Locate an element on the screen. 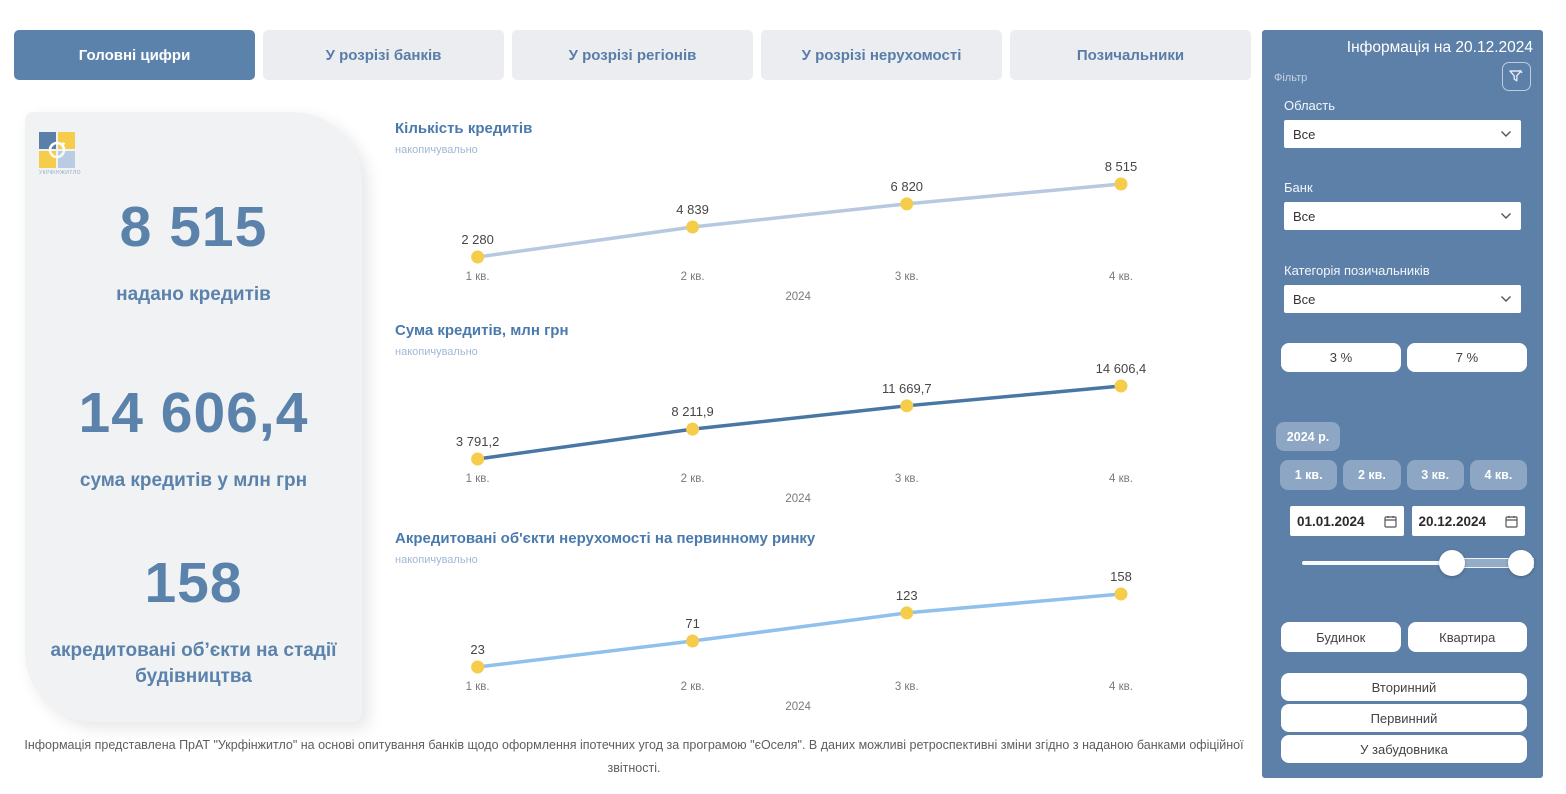  date-to-value: 20.12.2024 is located at coordinates (1452, 521).